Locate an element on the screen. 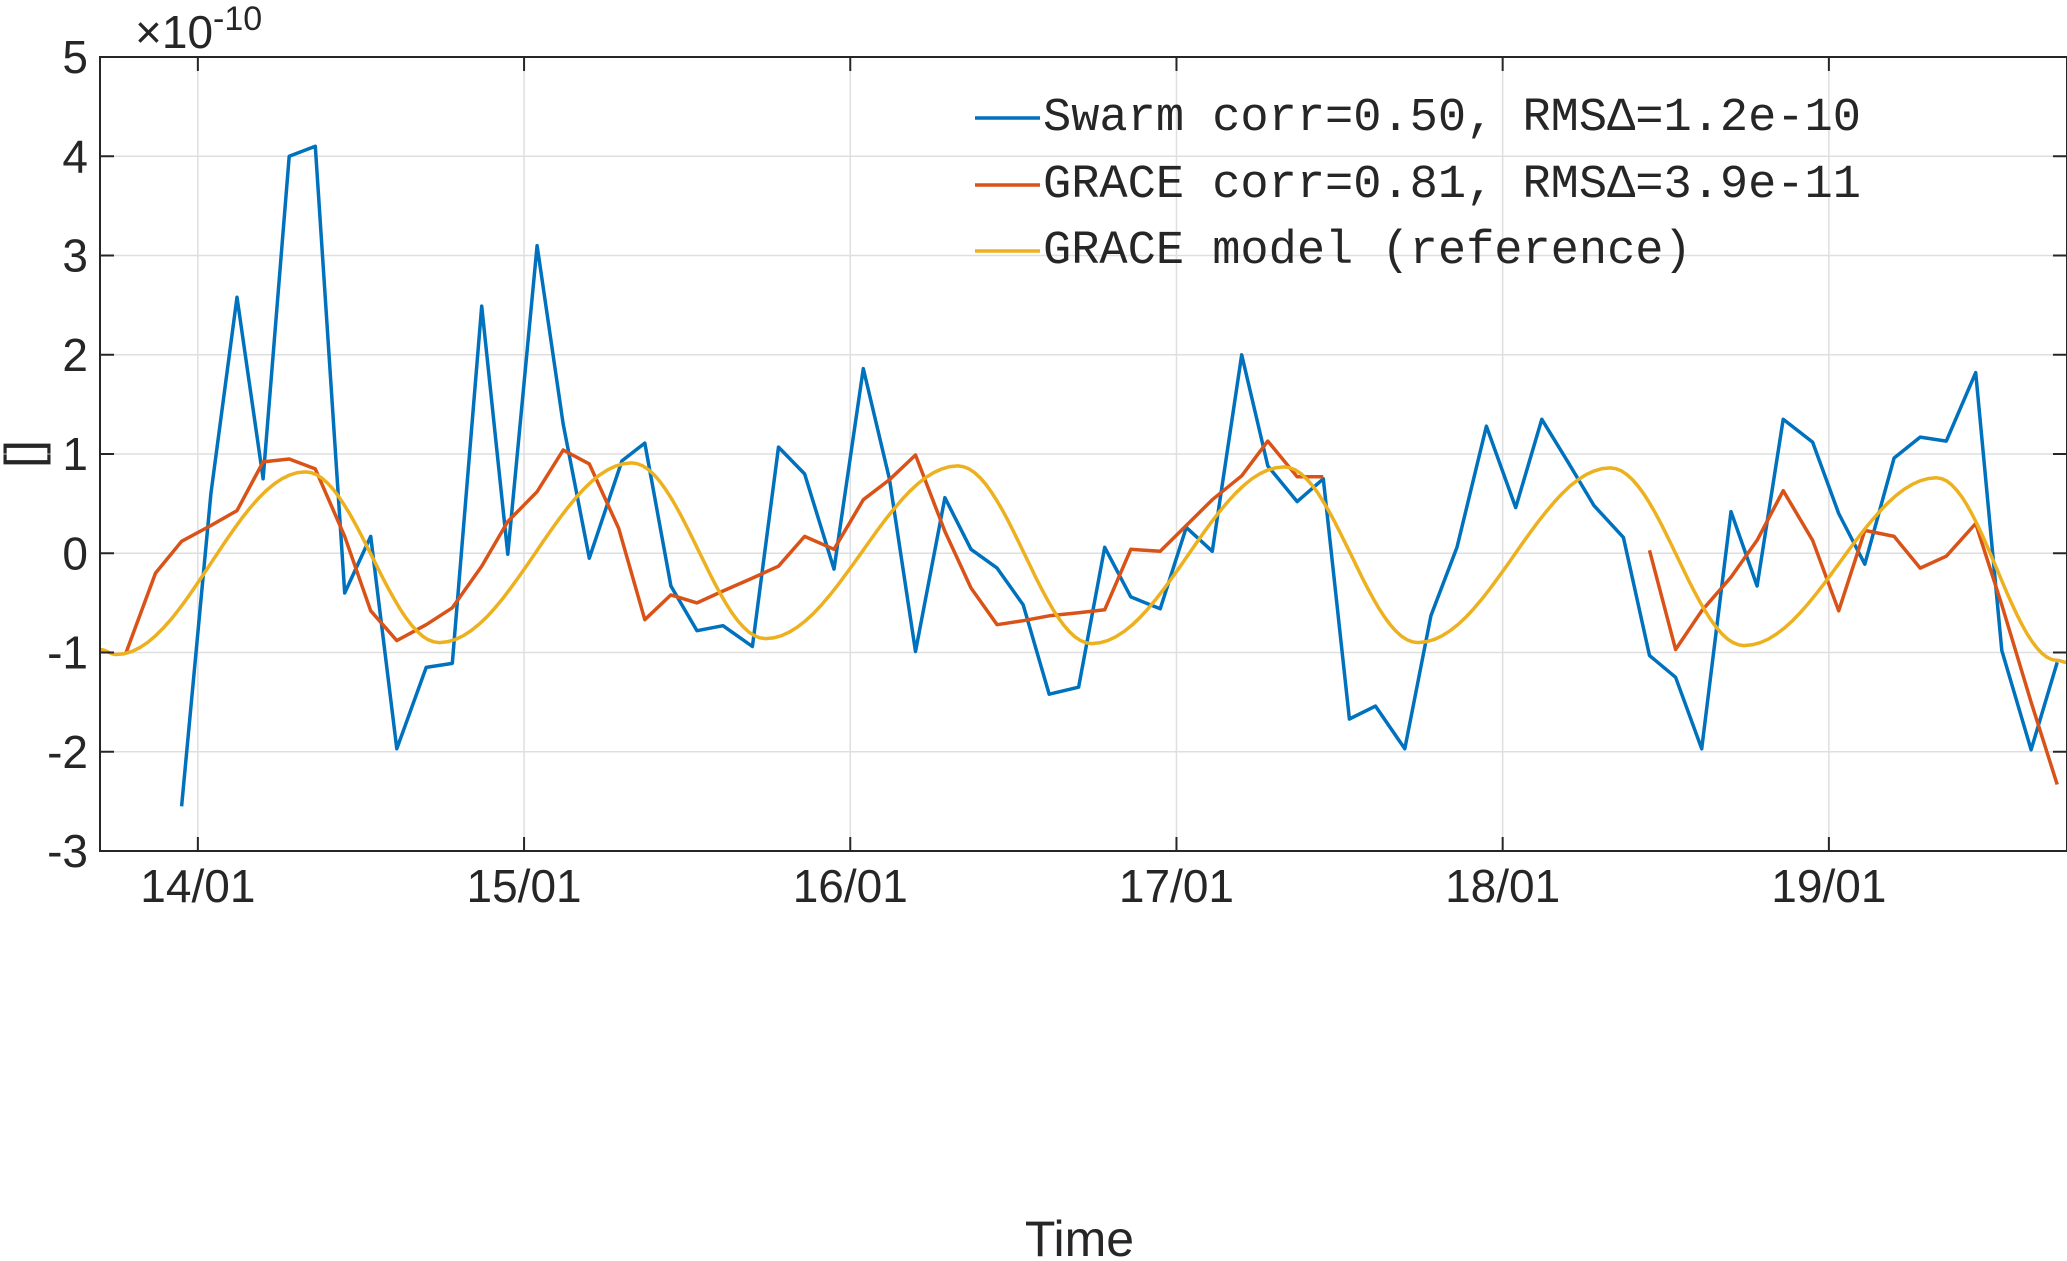  y-axis-exponent-base: ×10 is located at coordinates (174, 32).